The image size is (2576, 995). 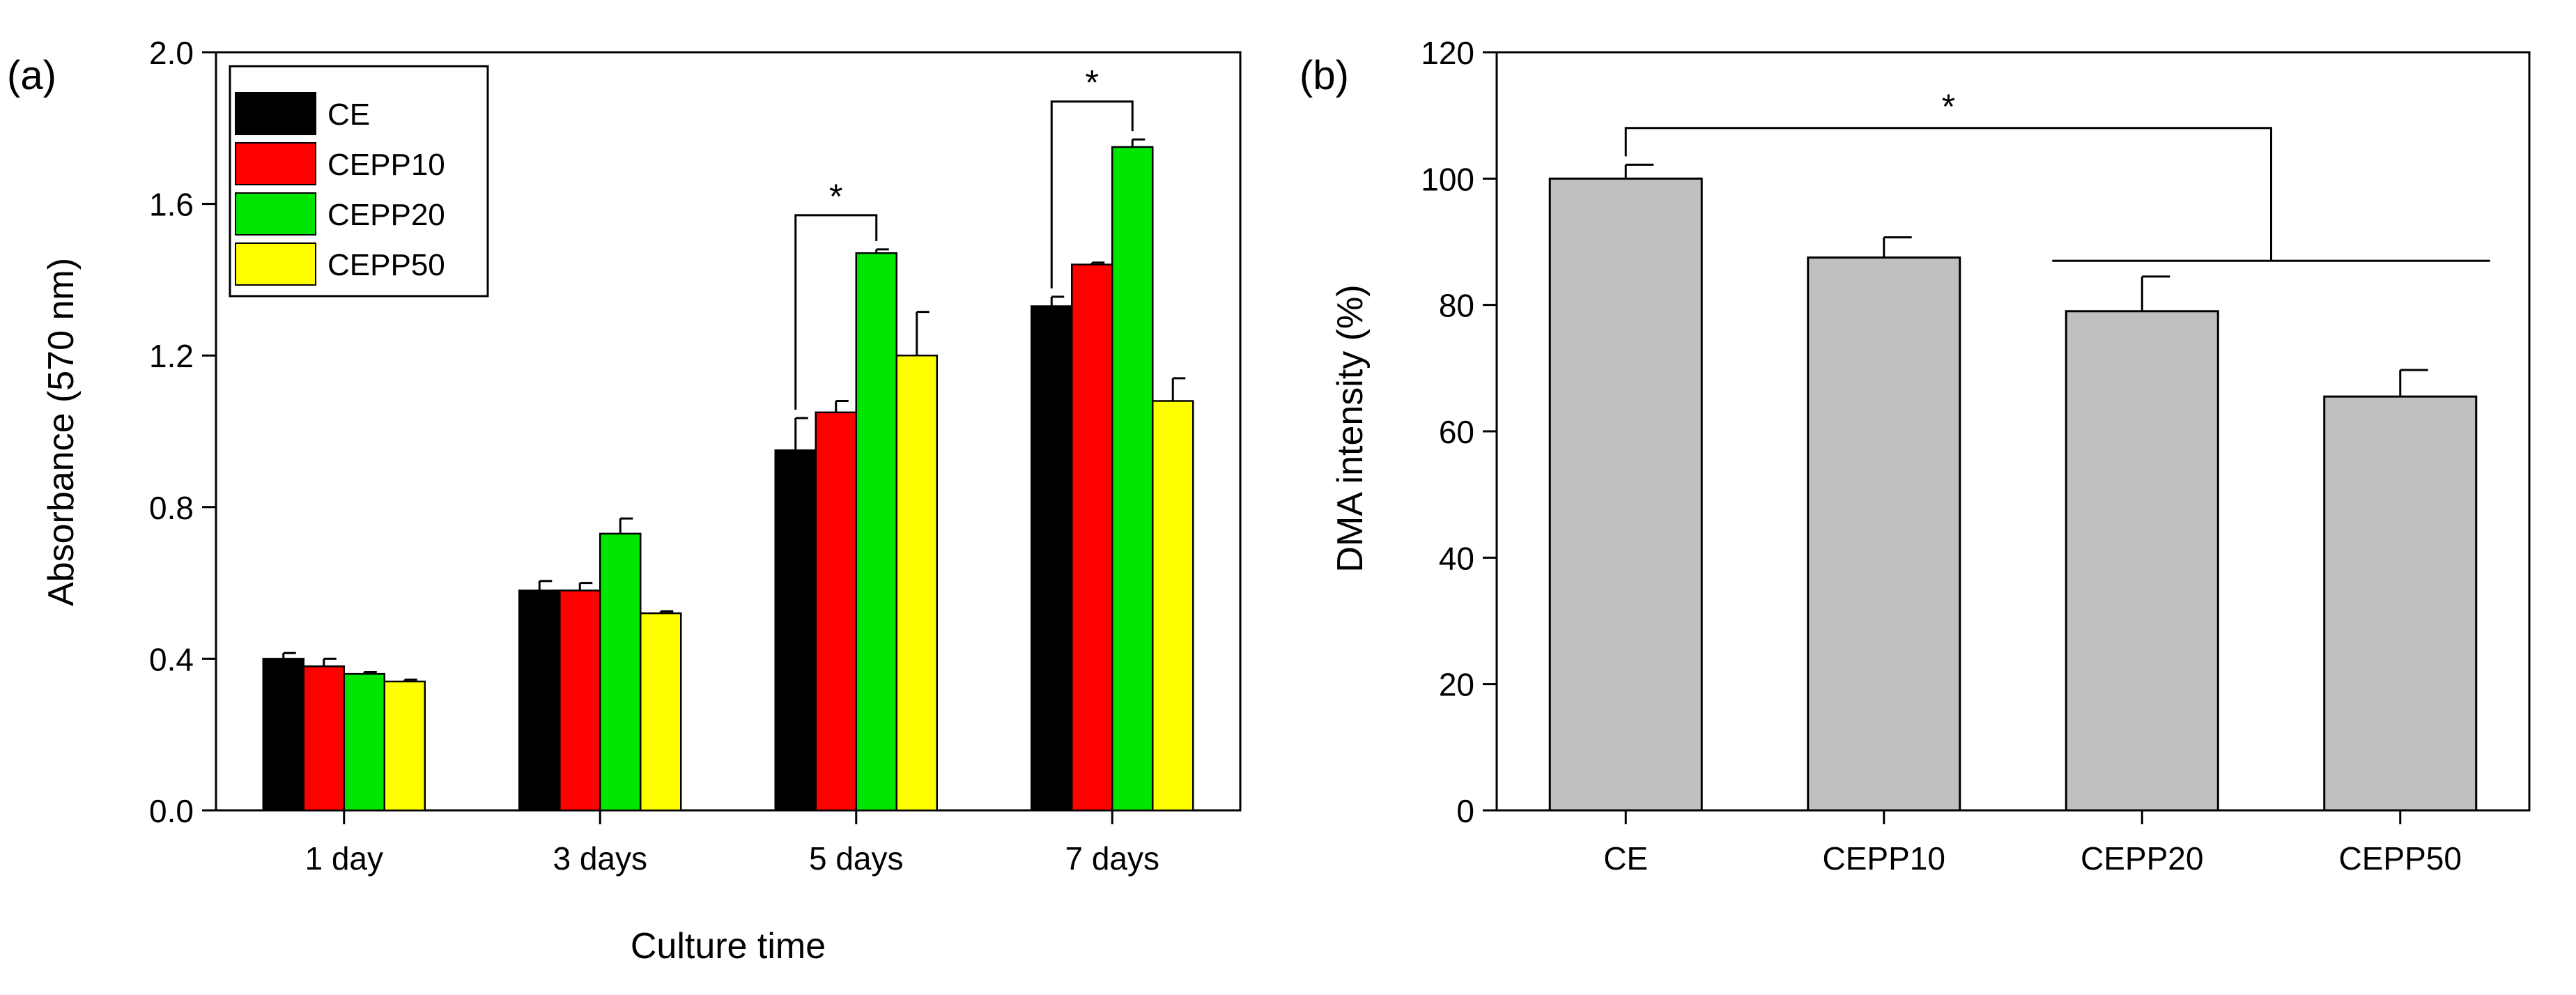 I want to click on legend-label-cepp50: CEPP50, so click(x=386, y=265).